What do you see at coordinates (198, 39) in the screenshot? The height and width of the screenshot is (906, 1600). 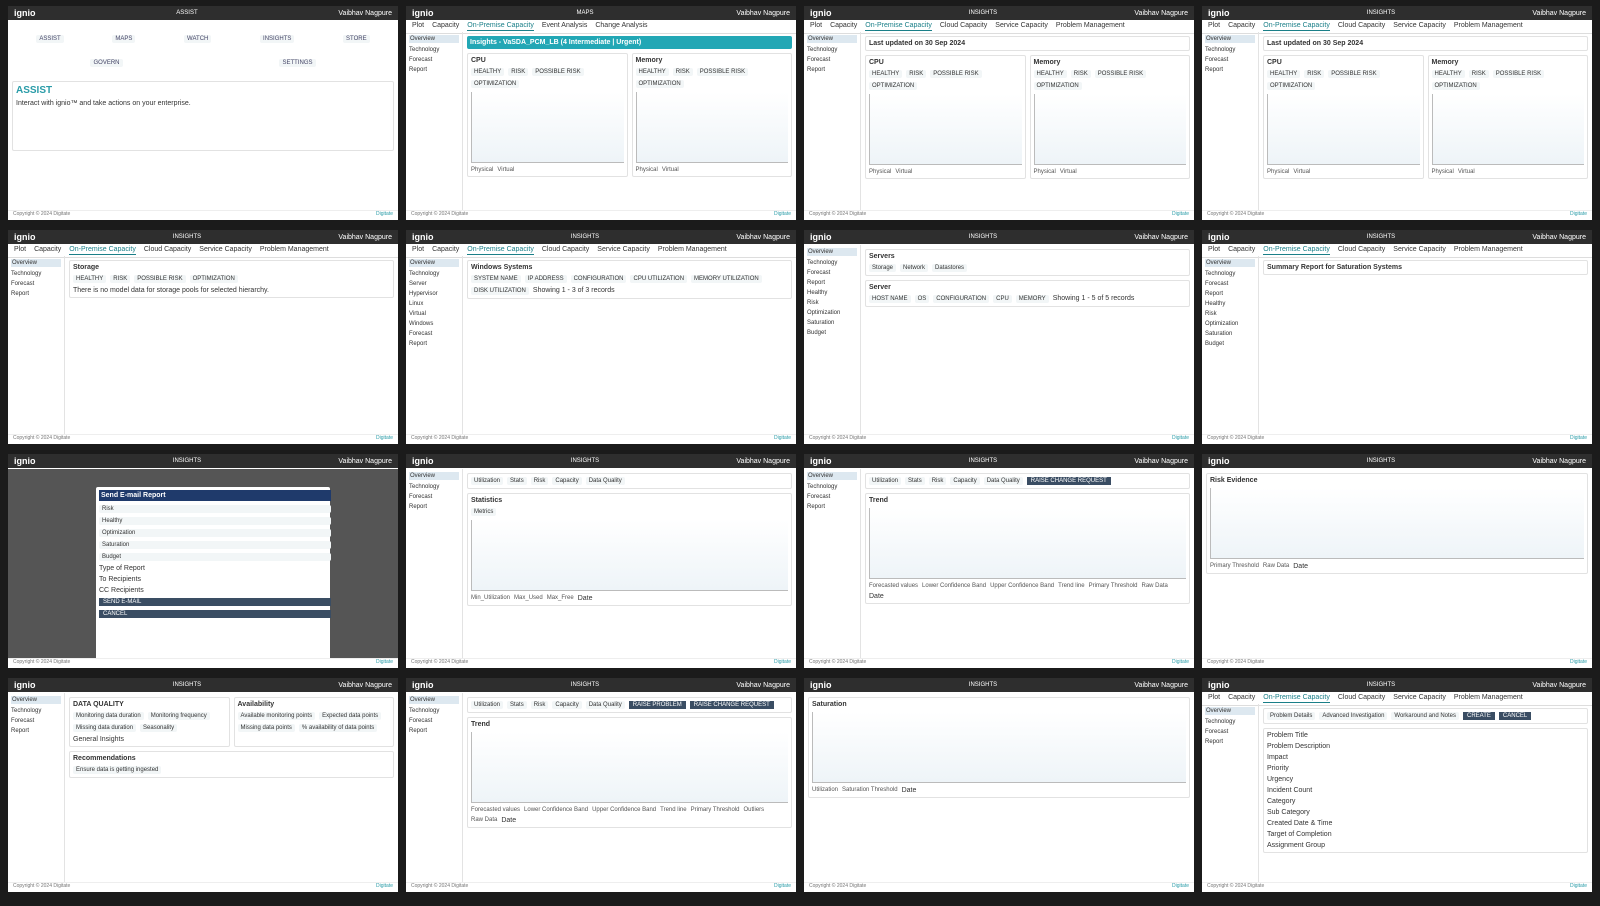 I see `item: WATCH` at bounding box center [198, 39].